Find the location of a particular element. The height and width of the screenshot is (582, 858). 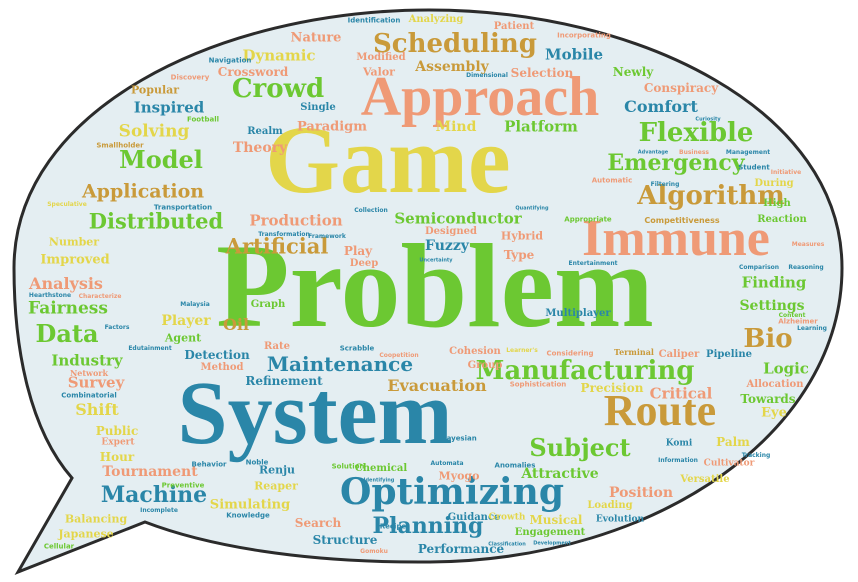

word-mind: Mind is located at coordinates (456, 127).